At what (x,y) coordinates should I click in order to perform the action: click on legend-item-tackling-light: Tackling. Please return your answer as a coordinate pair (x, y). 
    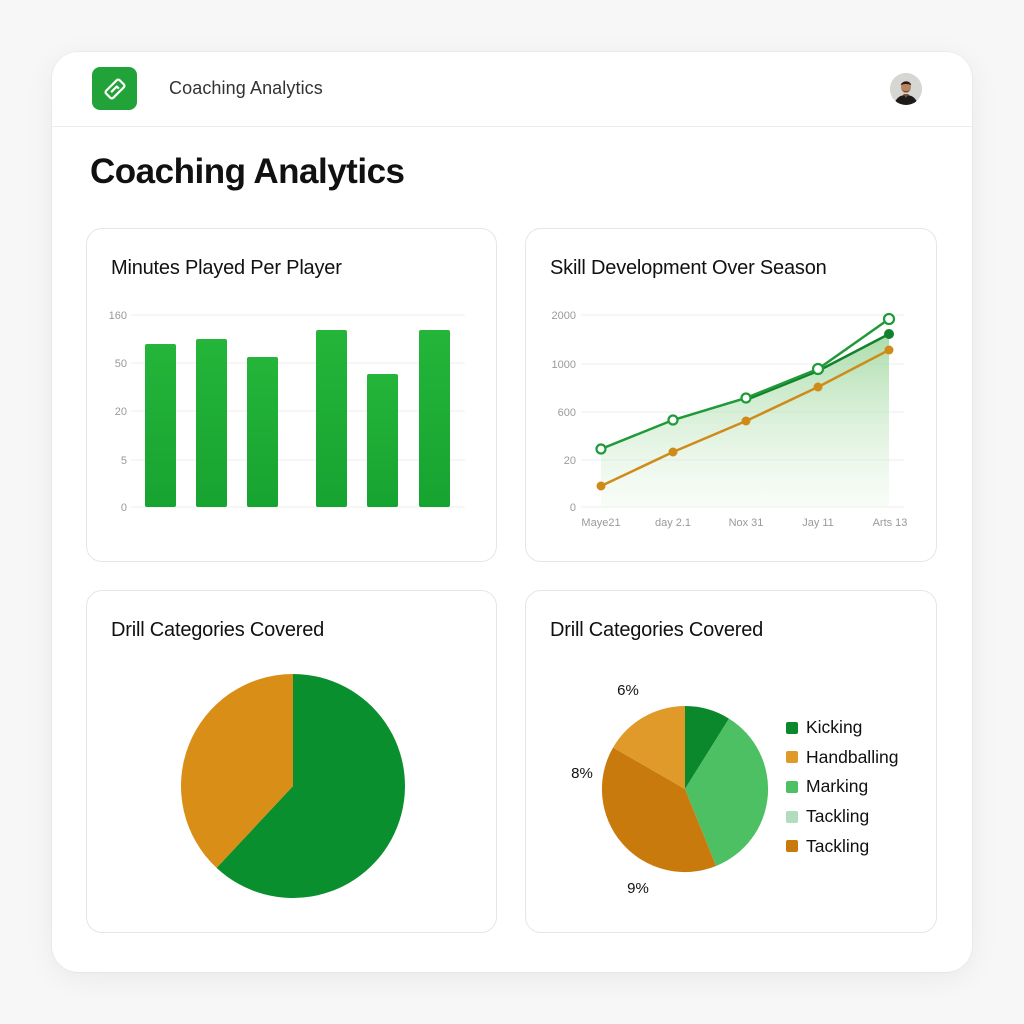
    Looking at the image, I should click on (842, 817).